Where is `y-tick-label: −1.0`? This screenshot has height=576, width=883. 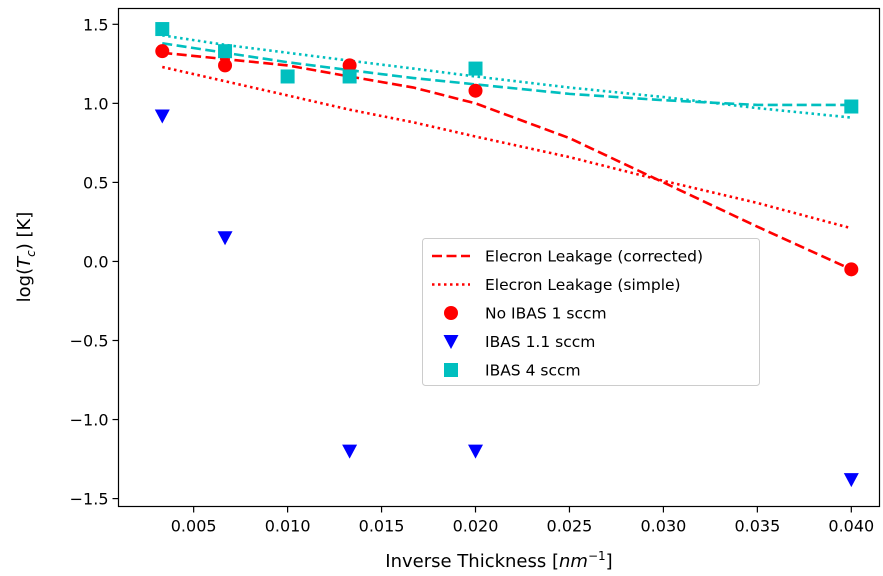
y-tick-label: −1.0 is located at coordinates (89, 420).